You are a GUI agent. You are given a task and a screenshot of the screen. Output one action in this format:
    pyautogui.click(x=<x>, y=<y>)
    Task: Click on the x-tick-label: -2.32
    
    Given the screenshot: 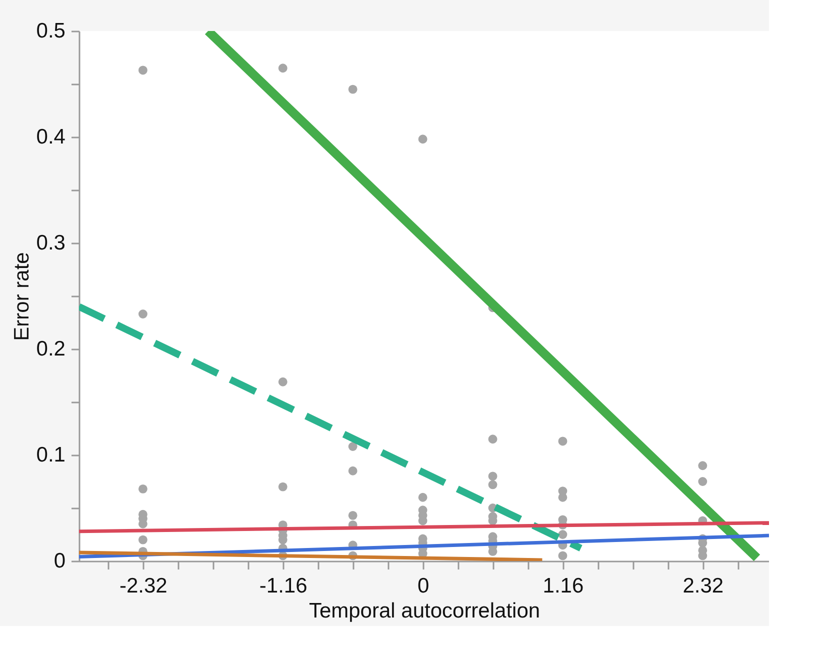 What is the action you would take?
    pyautogui.click(x=143, y=586)
    